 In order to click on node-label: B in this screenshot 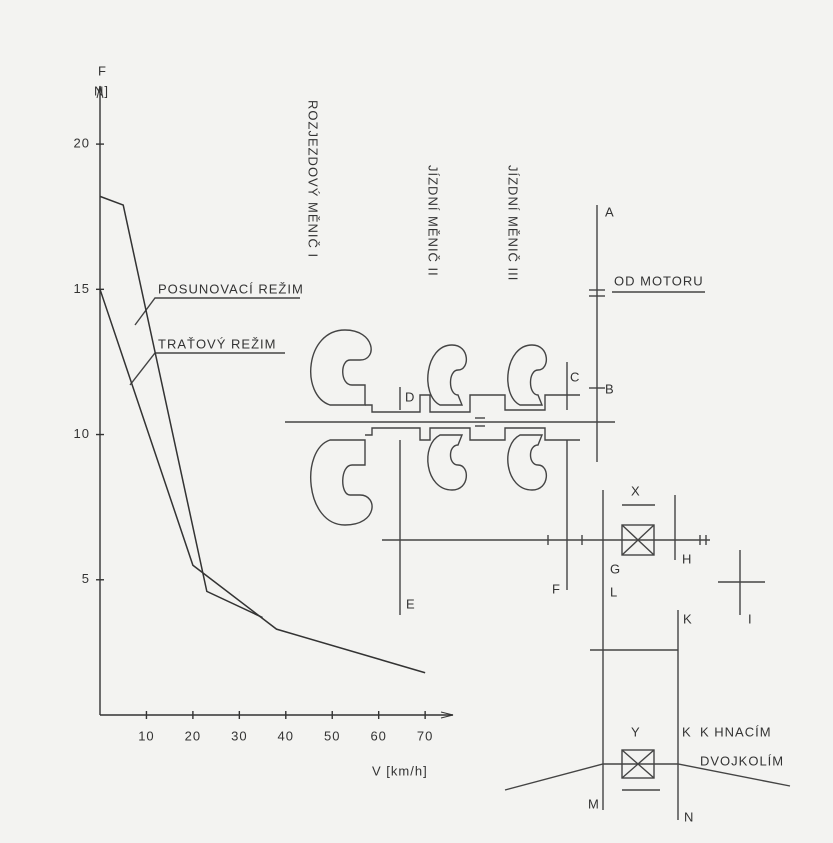, I will do `click(610, 388)`.